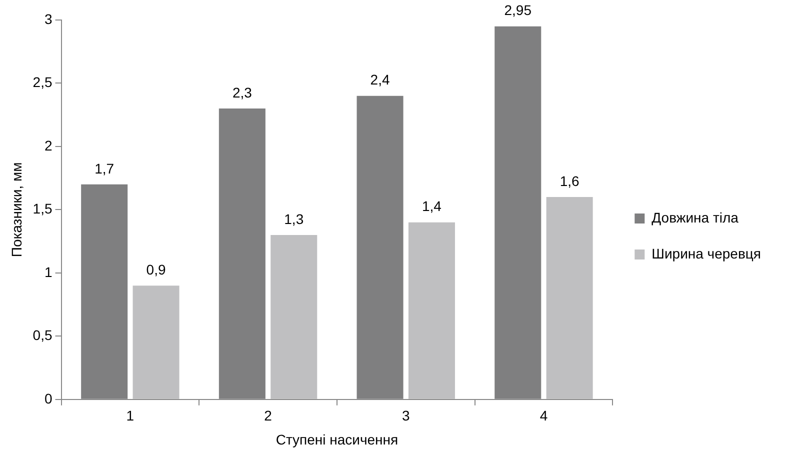 Image resolution: width=791 pixels, height=458 pixels. I want to click on y-tick-label: 0,5, so click(42, 335).